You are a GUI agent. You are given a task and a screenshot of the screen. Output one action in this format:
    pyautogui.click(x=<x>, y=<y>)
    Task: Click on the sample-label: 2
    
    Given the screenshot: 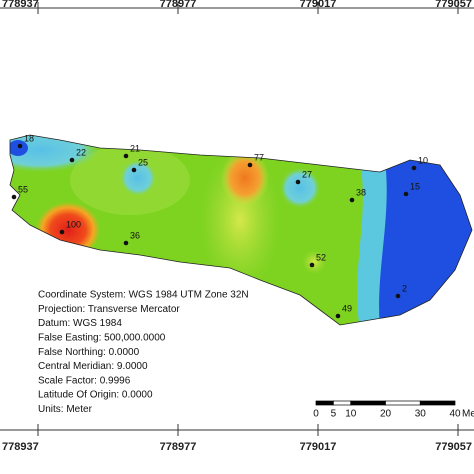 What is the action you would take?
    pyautogui.click(x=404, y=288)
    